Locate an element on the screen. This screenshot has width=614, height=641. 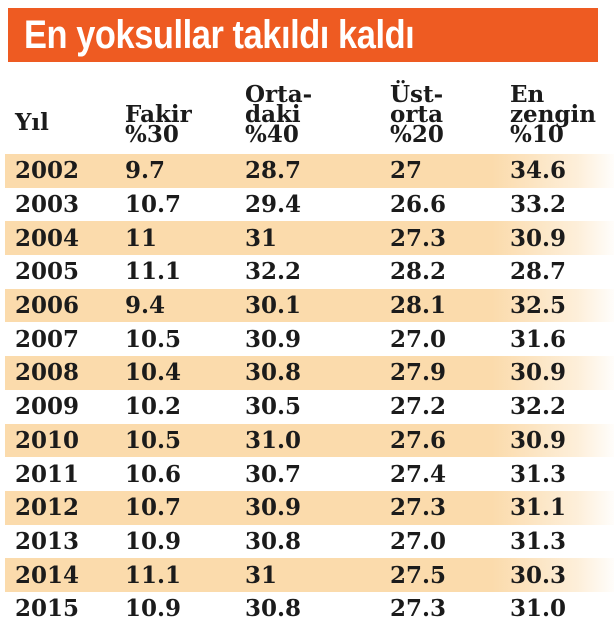
value-cell: 27.5 is located at coordinates (418, 575).